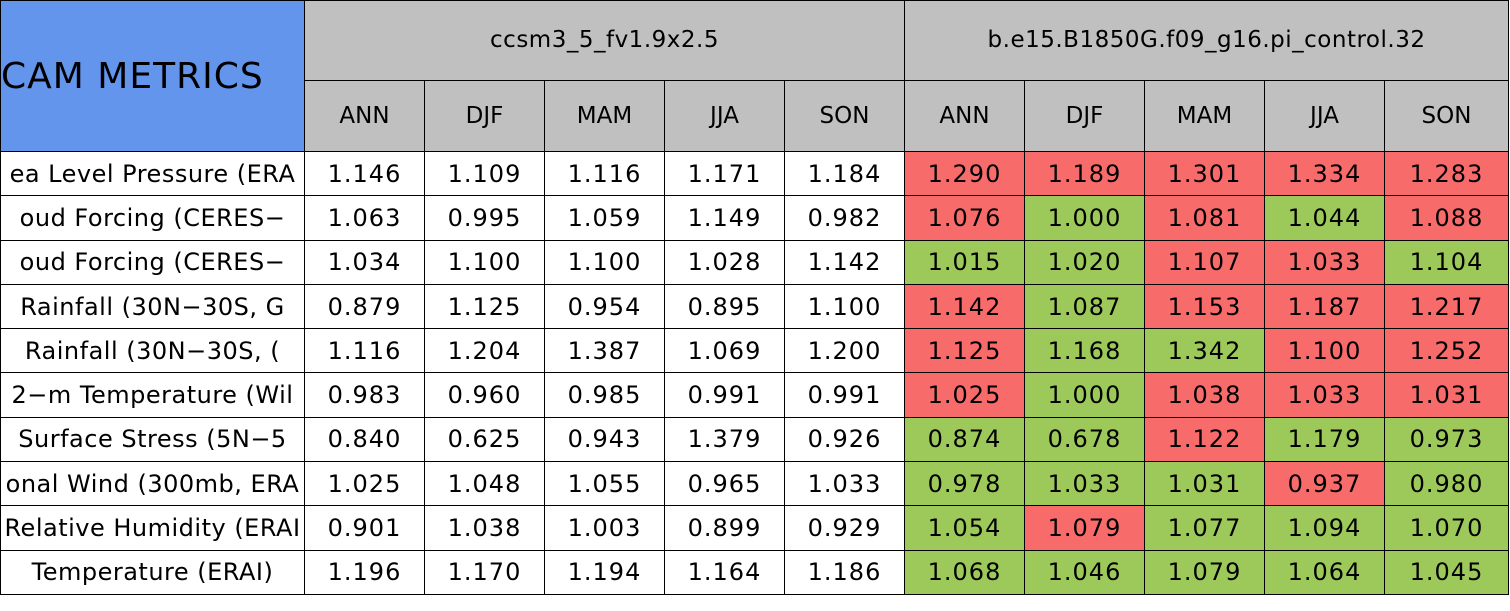 The height and width of the screenshot is (611, 1510). Describe the element at coordinates (844, 173) in the screenshot. I see `metric-cell: 1.184` at that location.